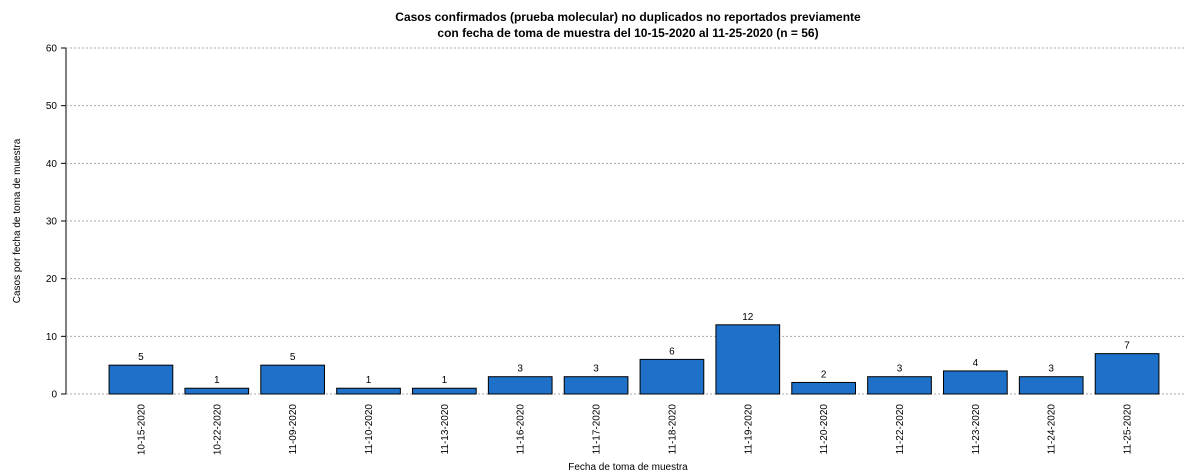 Image resolution: width=1194 pixels, height=475 pixels. I want to click on y-axis-label: Casos por fecha de toma de muestra, so click(17, 220).